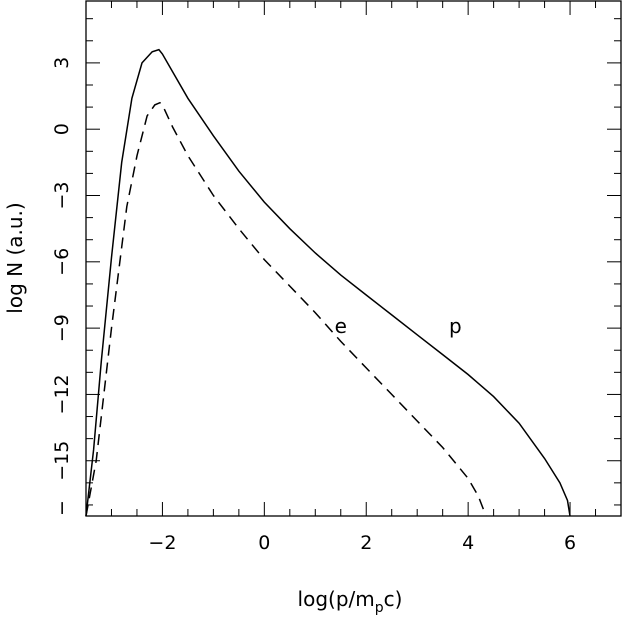  What do you see at coordinates (341, 326) in the screenshot?
I see `annotation-e: e` at bounding box center [341, 326].